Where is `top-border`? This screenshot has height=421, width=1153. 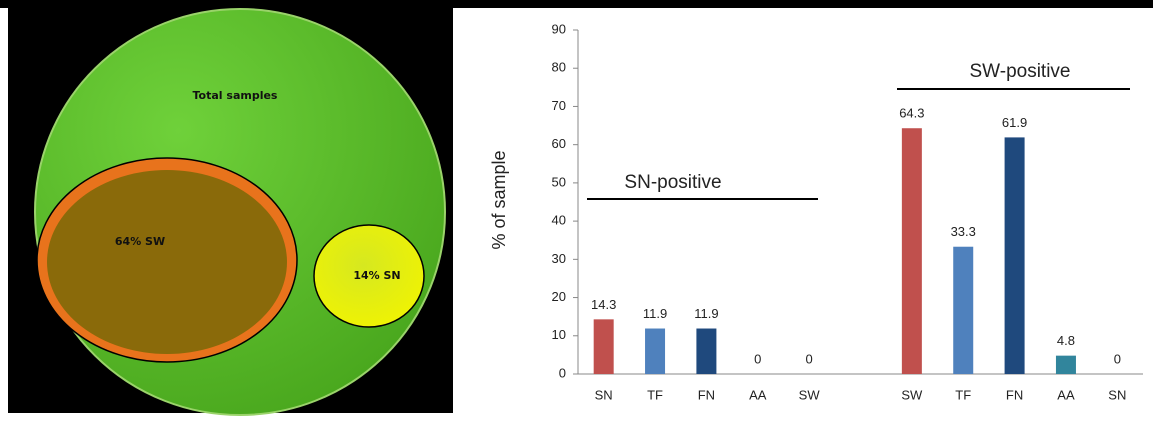 top-border is located at coordinates (576, 4).